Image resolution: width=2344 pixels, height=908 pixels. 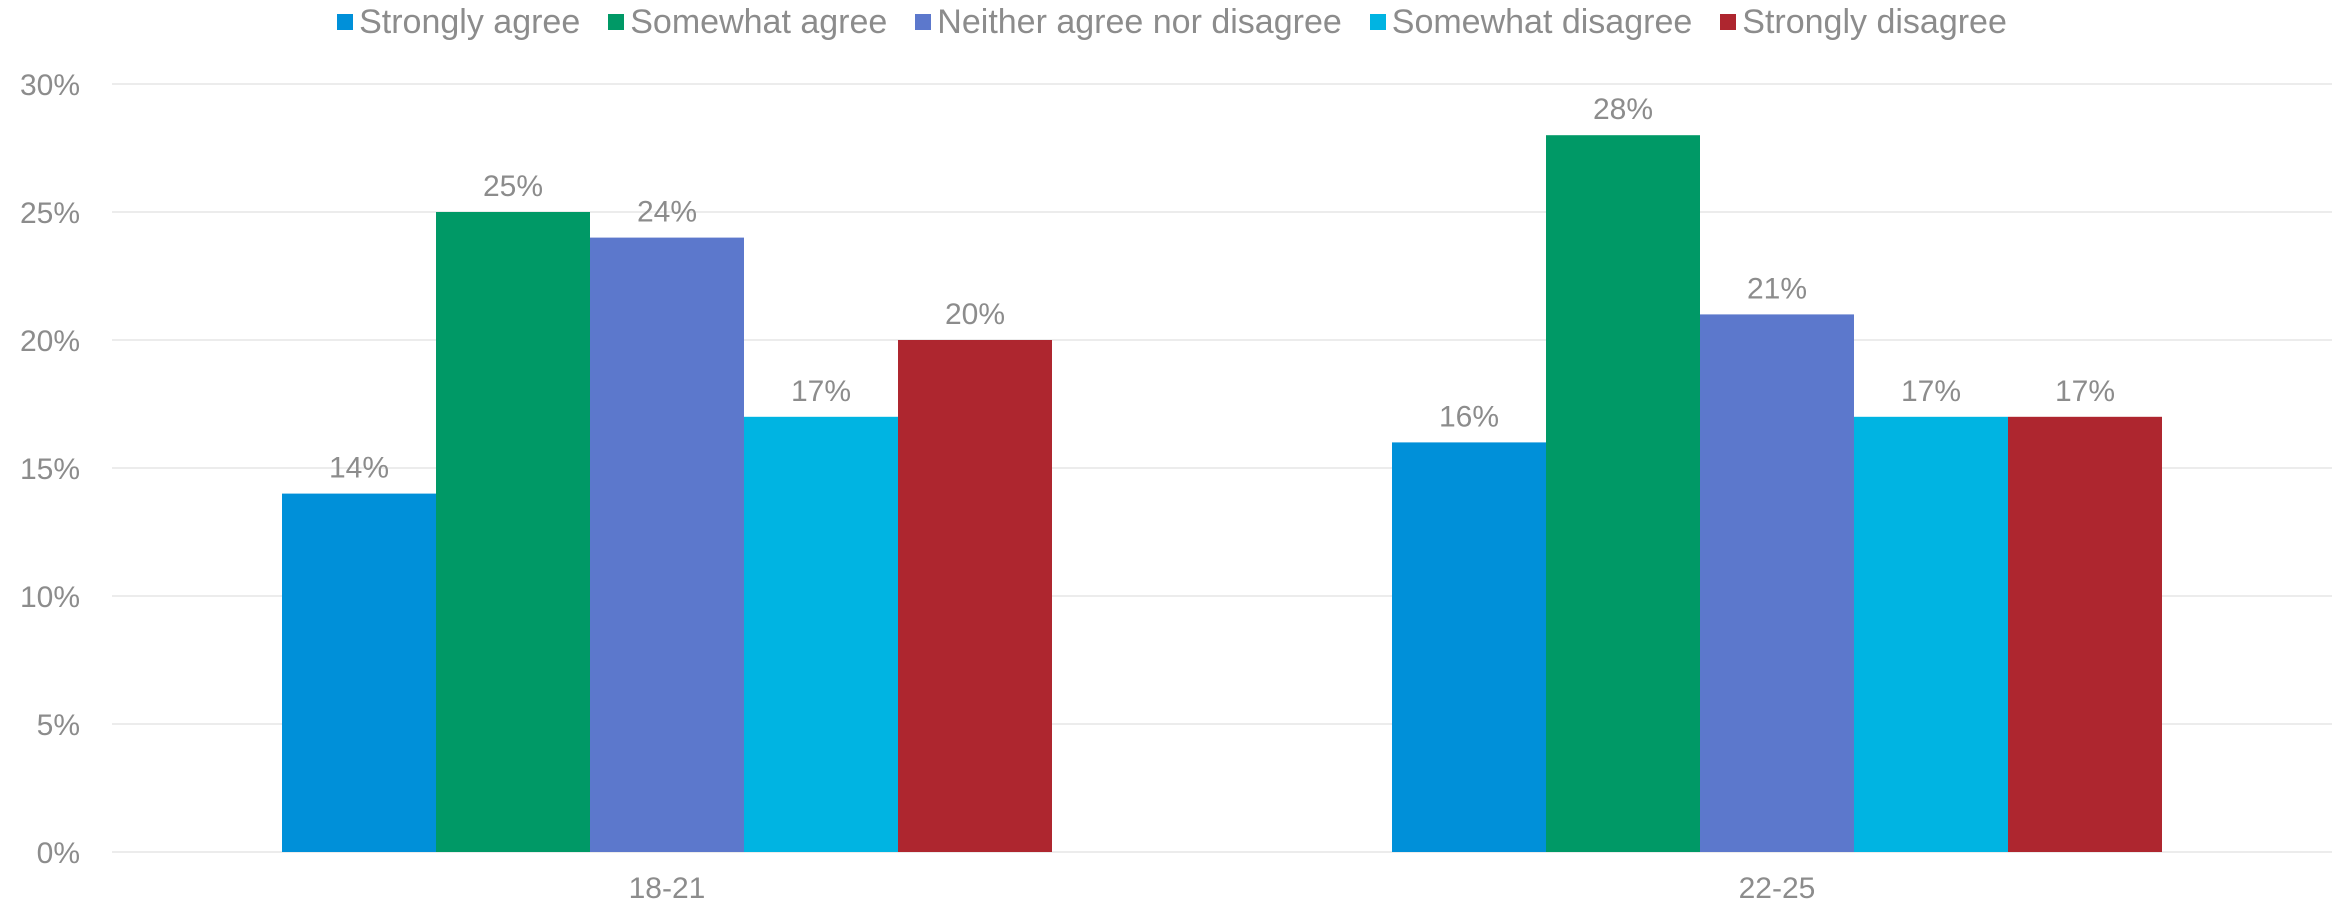 I want to click on legend-item: Somewhat disagree, so click(x=1531, y=22).